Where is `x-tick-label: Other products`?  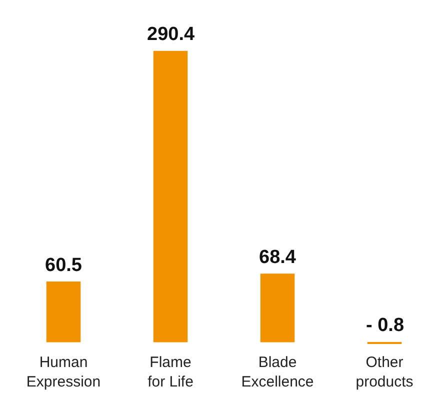
x-tick-label: Other products is located at coordinates (385, 372).